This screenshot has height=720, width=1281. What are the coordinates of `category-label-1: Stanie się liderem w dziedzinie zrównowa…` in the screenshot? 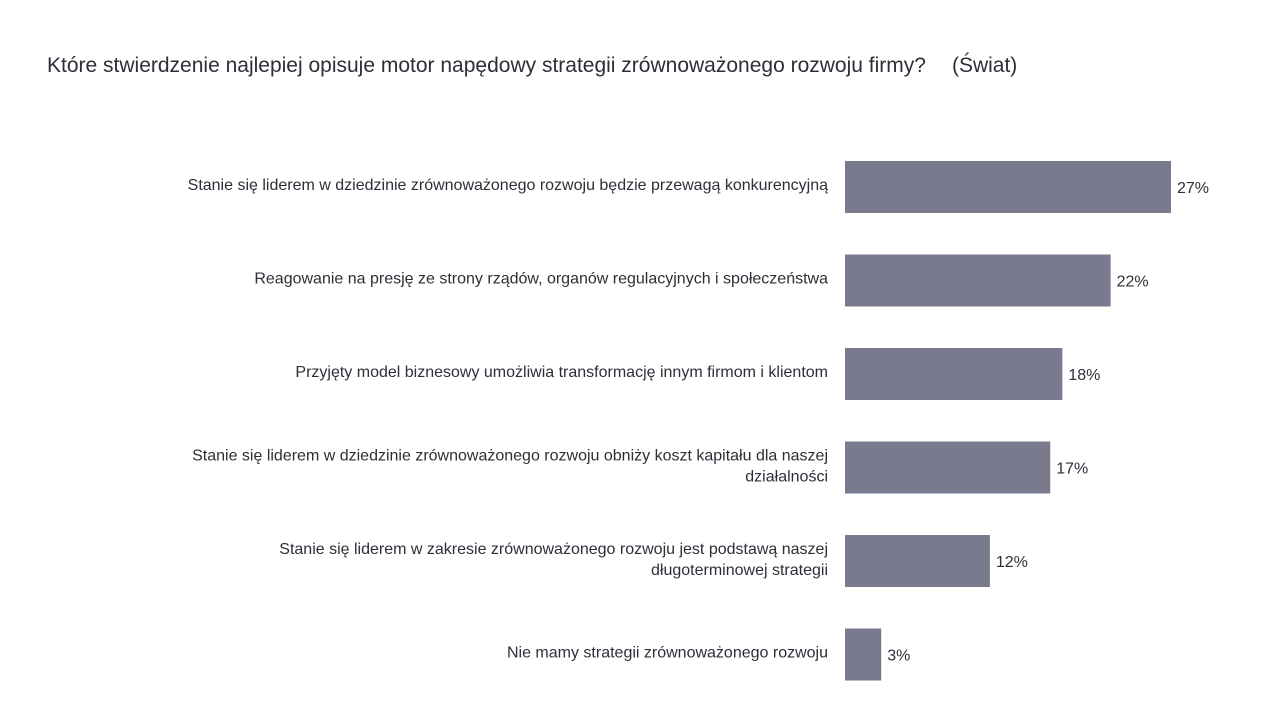 It's located at (508, 185).